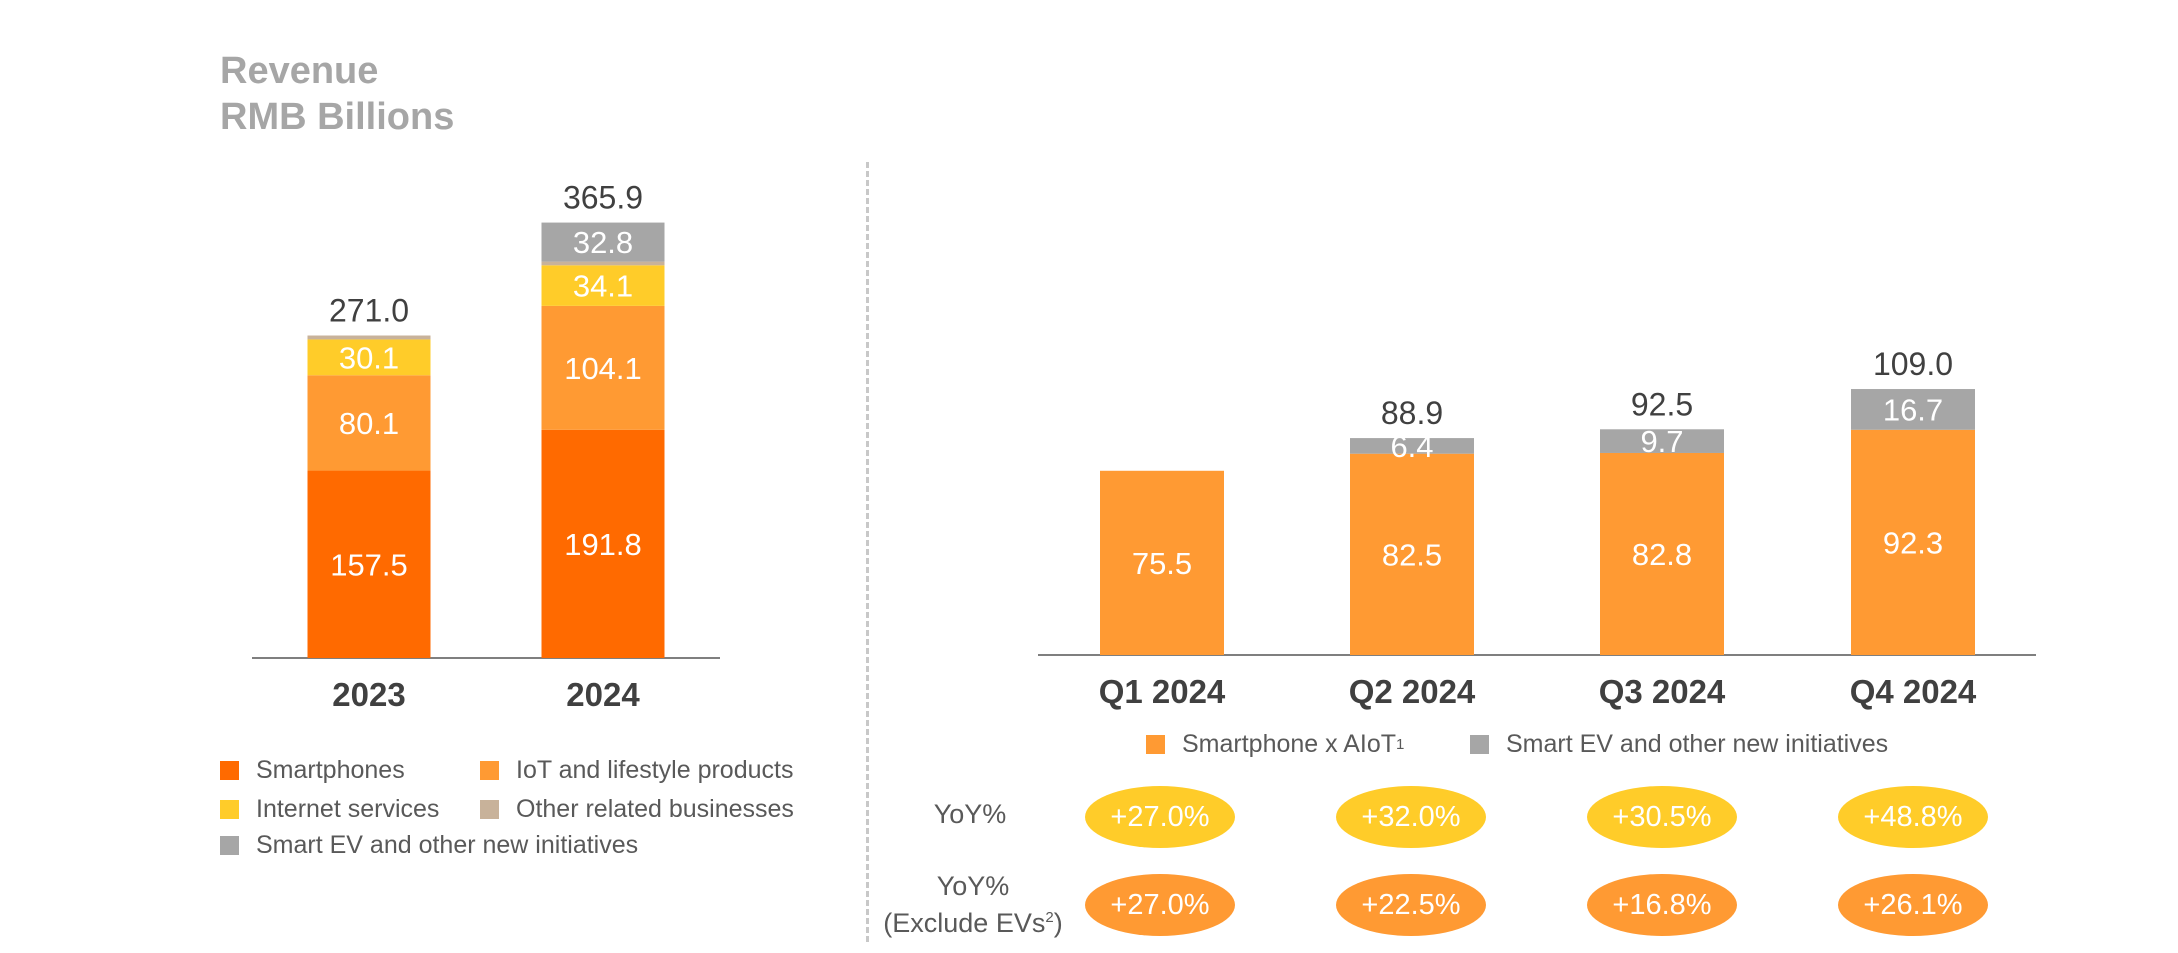 The height and width of the screenshot is (953, 2178). I want to click on annual-data-label-2024-internet-services: 34.1, so click(603, 286).